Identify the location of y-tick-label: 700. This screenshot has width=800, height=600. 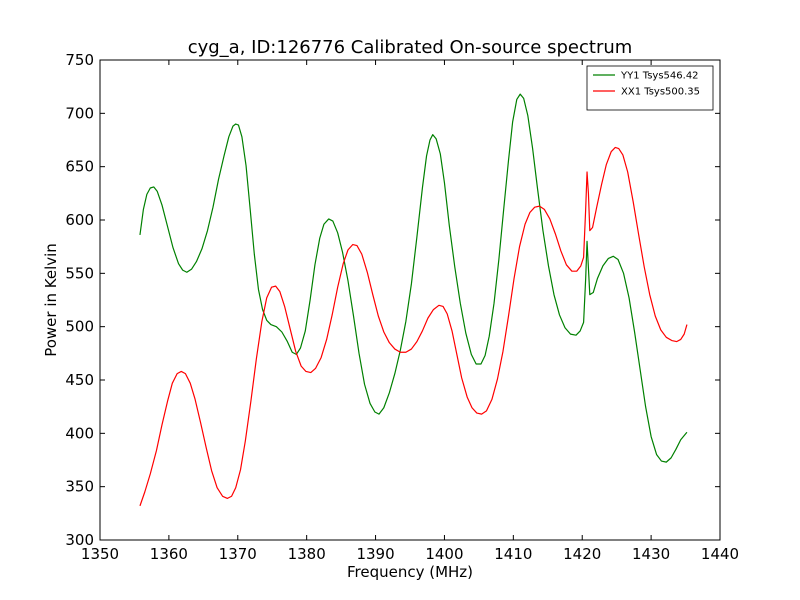
(79, 113).